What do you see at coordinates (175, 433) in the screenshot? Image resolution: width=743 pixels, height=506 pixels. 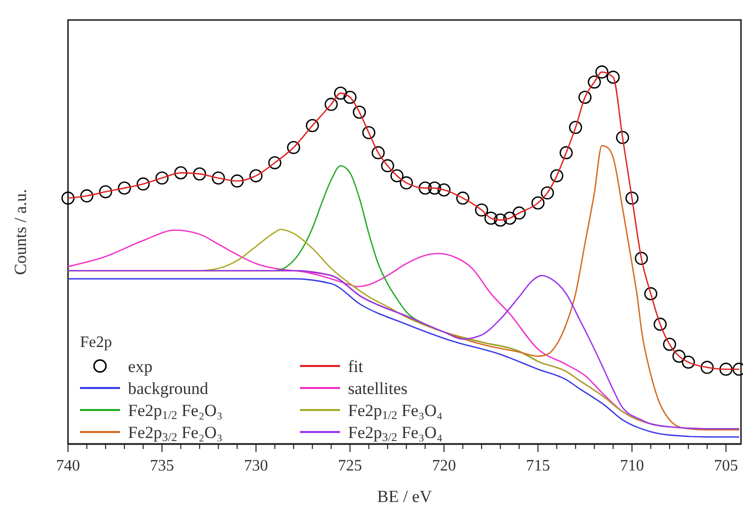 I see `legend-label: Fe2p$_{3/2}$ Fe₂O₃` at bounding box center [175, 433].